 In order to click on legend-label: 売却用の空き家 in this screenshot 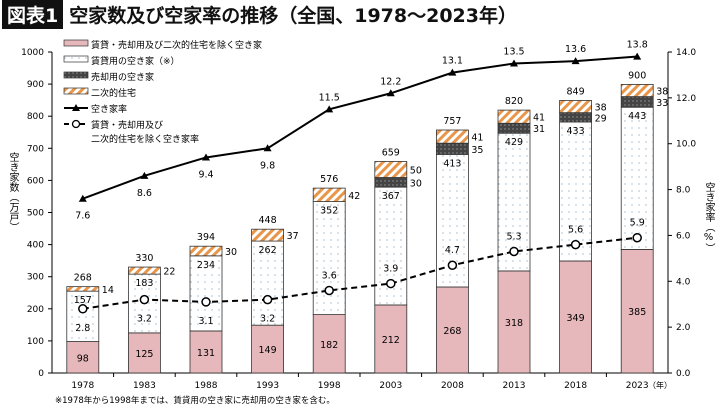, I will do `click(122, 77)`.